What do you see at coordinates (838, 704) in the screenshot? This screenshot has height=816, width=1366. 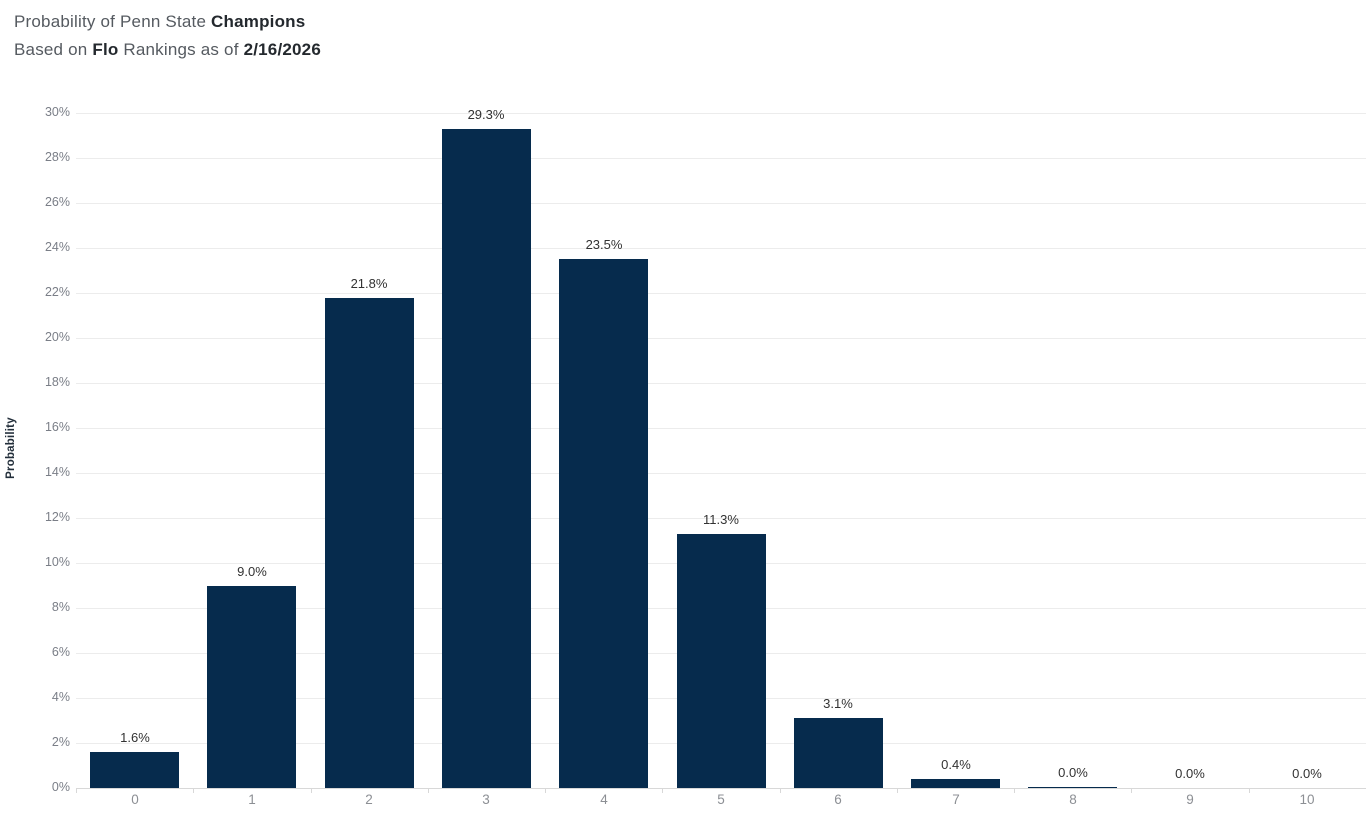 I see `bar-value-label: 3.1%` at bounding box center [838, 704].